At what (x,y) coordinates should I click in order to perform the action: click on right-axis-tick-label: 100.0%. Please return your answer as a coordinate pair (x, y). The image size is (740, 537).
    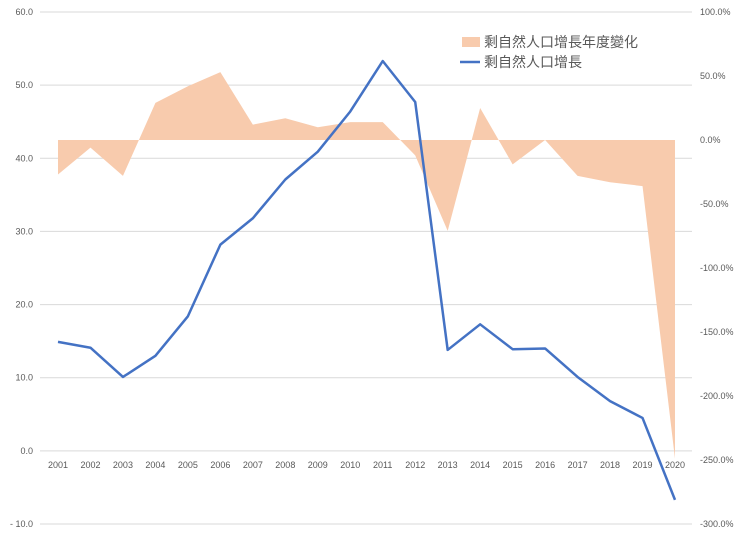
    Looking at the image, I should click on (715, 12).